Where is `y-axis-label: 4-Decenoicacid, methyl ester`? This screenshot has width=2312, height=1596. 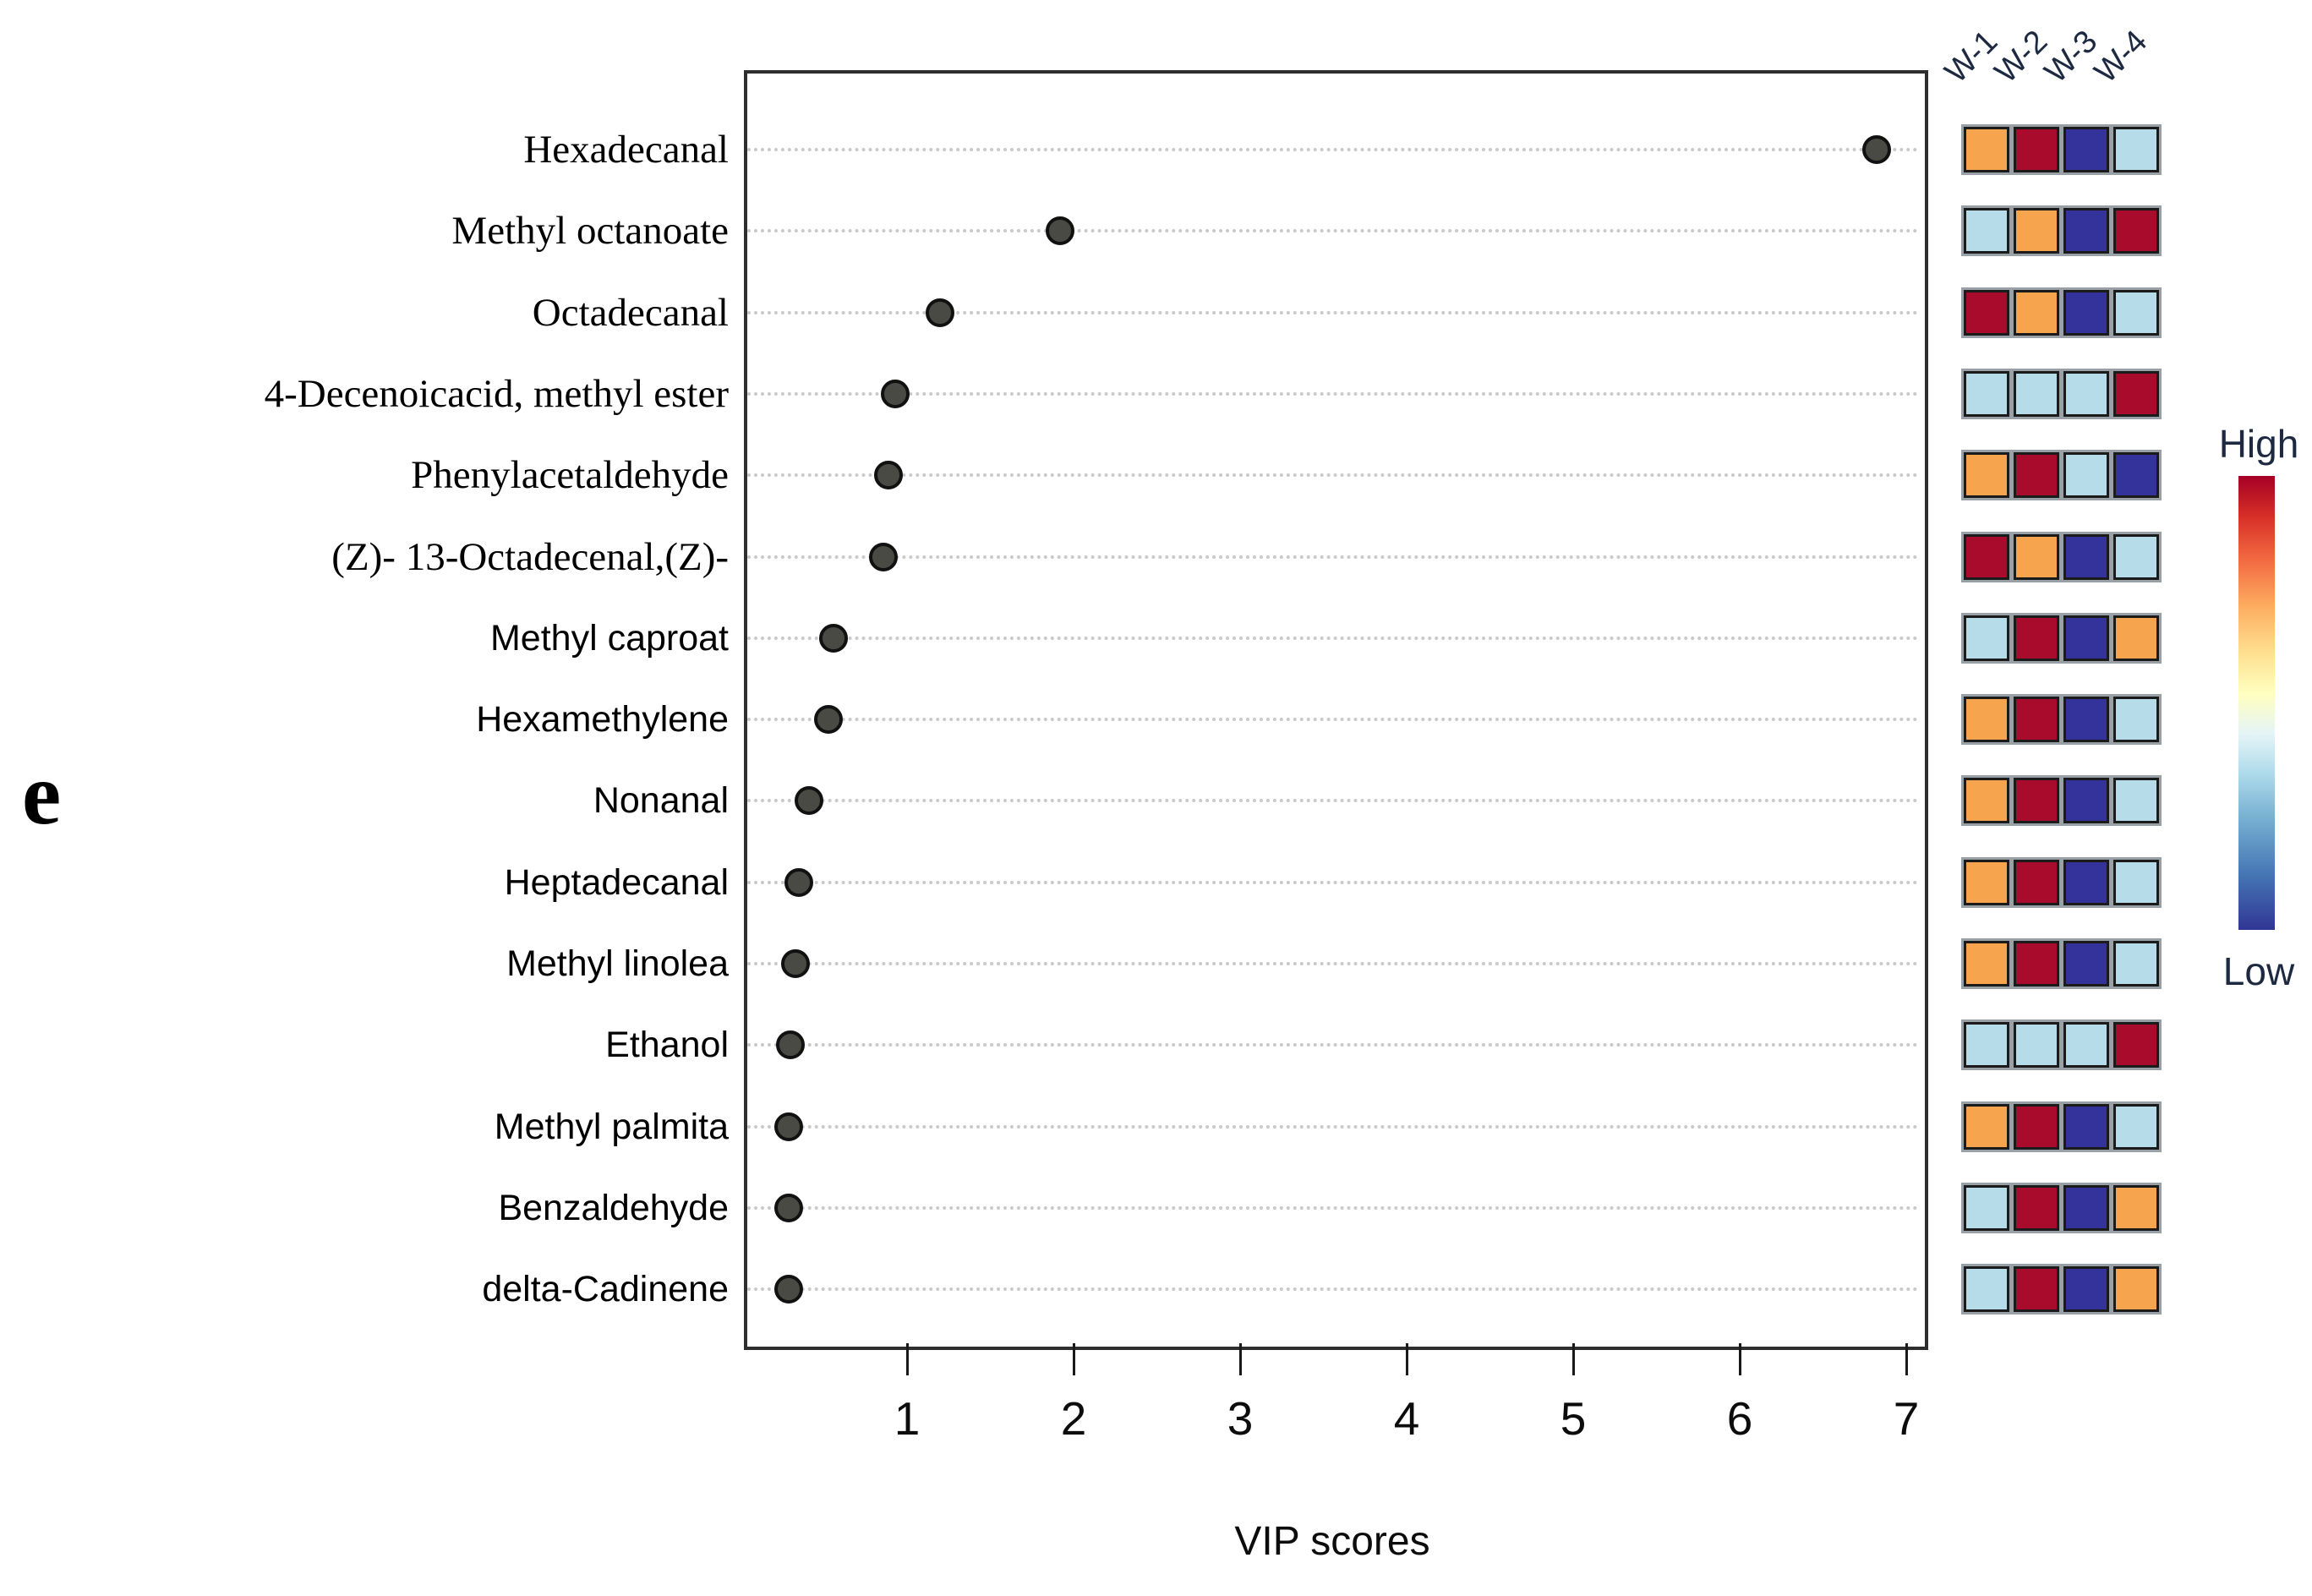 y-axis-label: 4-Decenoicacid, methyl ester is located at coordinates (497, 393).